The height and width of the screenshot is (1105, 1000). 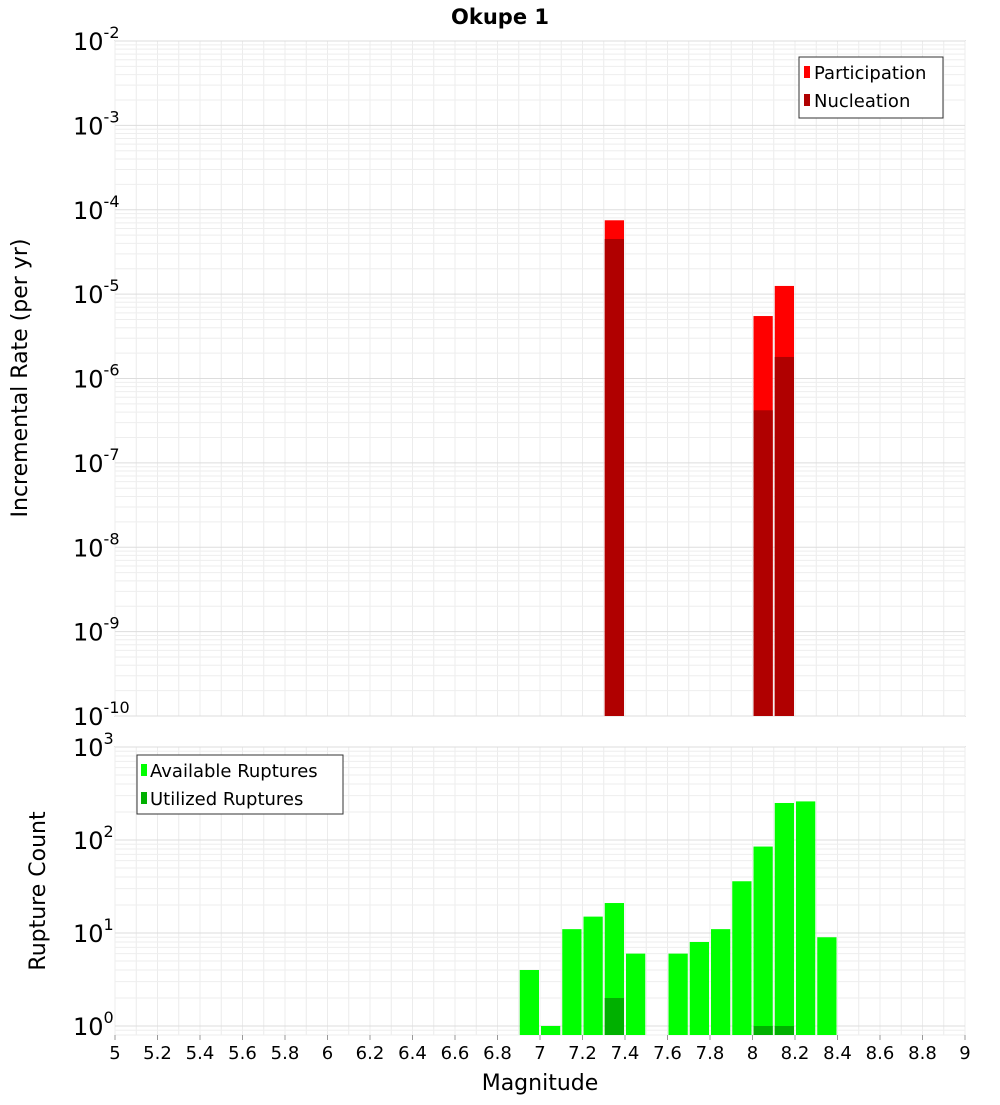 What do you see at coordinates (144, 798) in the screenshot?
I see `utilized-legend-swatch` at bounding box center [144, 798].